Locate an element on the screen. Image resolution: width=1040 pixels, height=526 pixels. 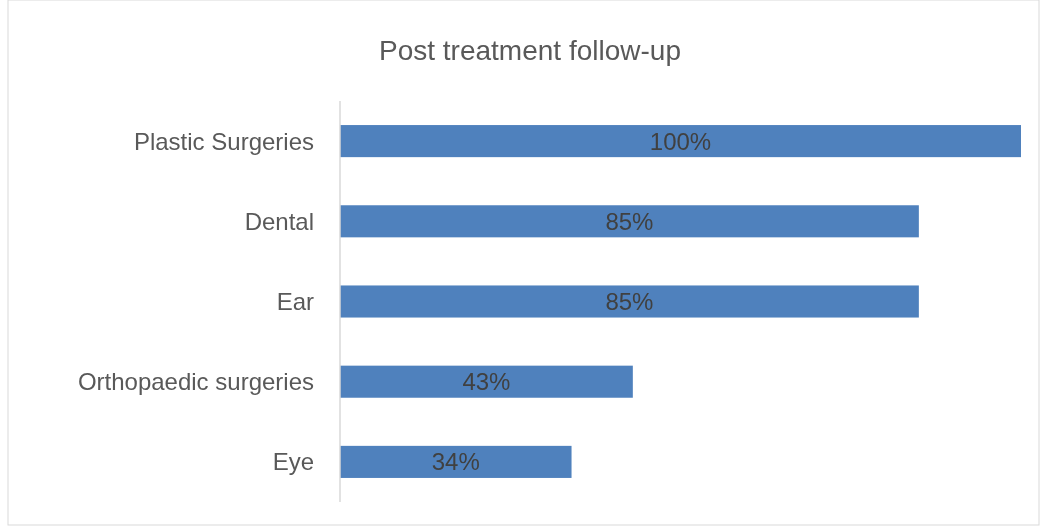
data-label: 34% is located at coordinates (455, 462).